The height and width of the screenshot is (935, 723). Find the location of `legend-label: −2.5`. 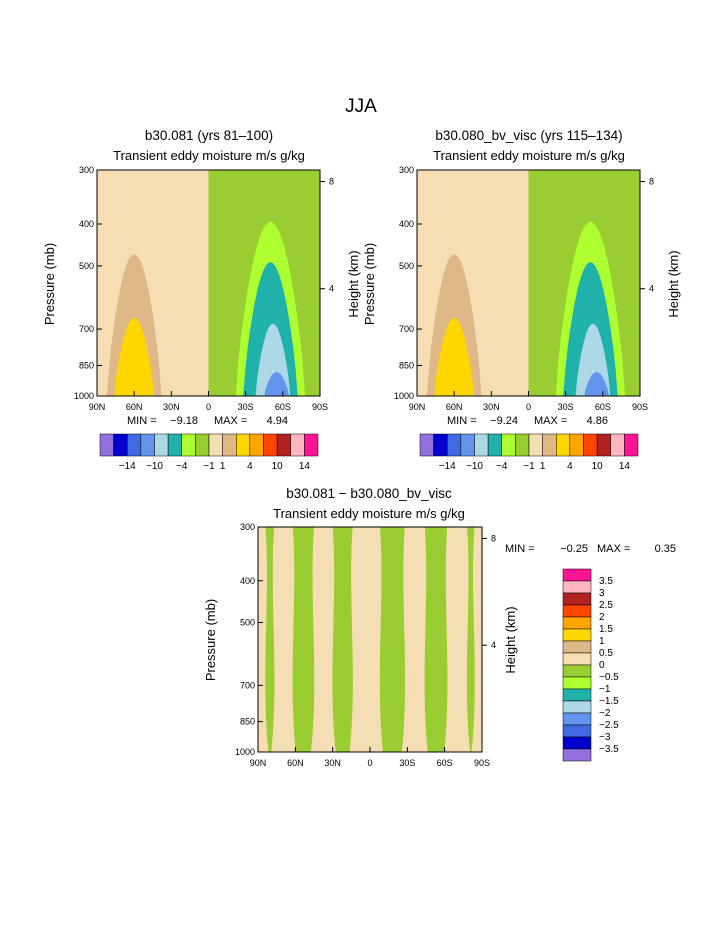

legend-label: −2.5 is located at coordinates (609, 725).